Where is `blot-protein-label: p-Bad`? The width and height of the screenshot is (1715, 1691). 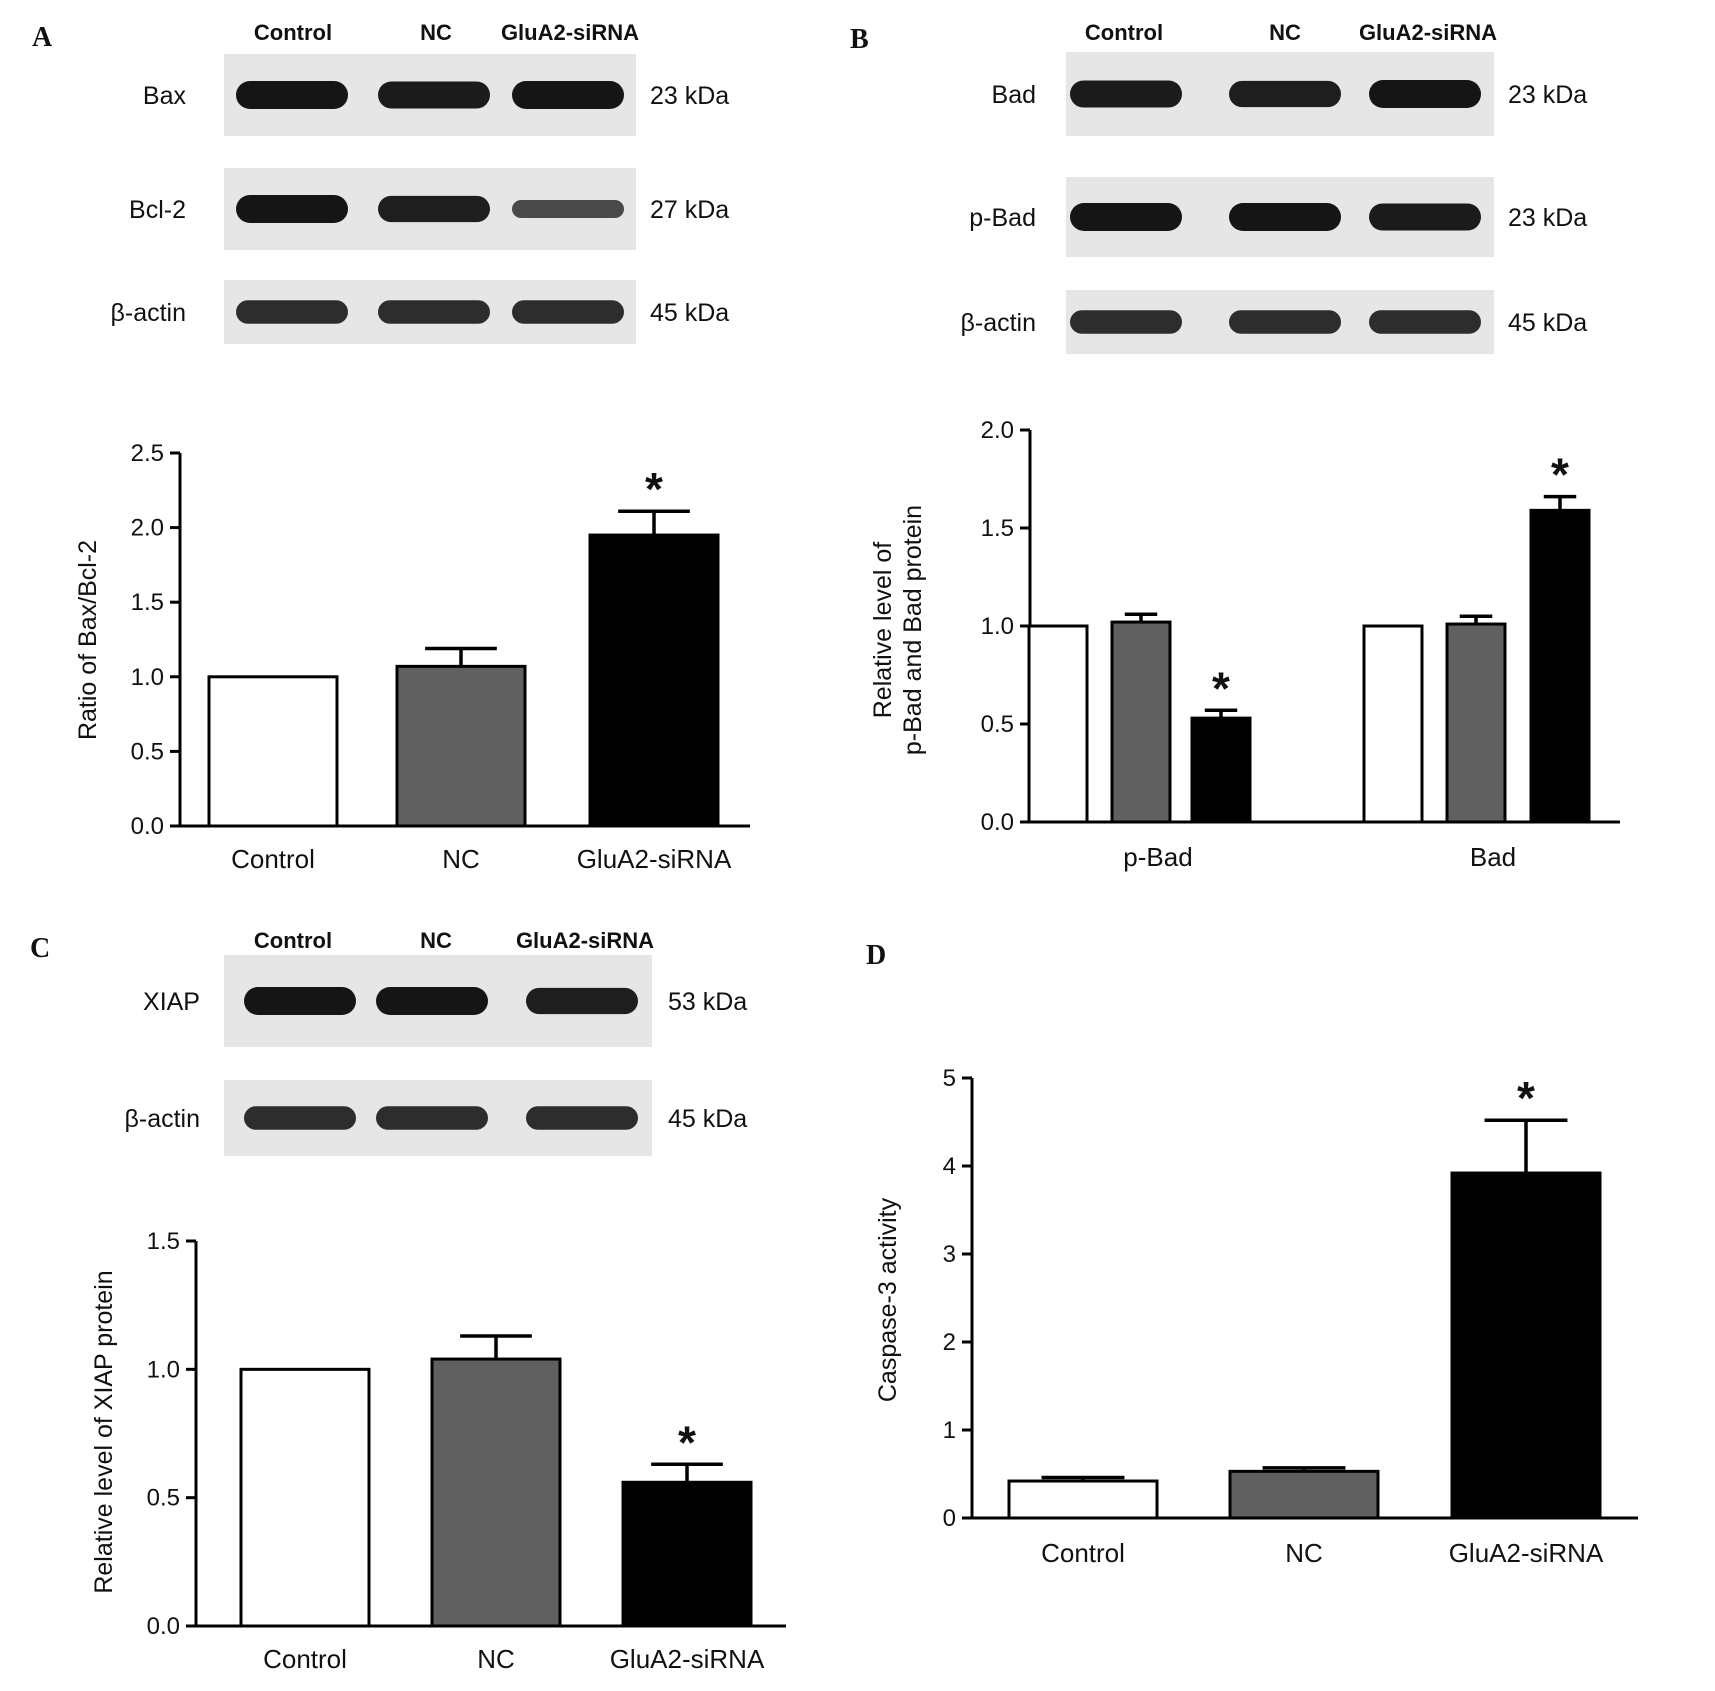 blot-protein-label: p-Bad is located at coordinates (1002, 218).